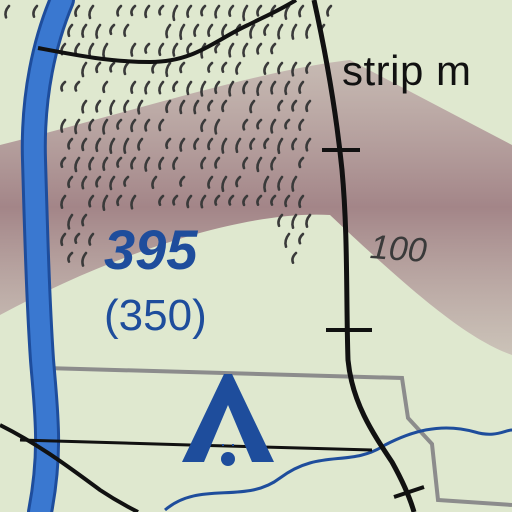 The height and width of the screenshot is (512, 512). Describe the element at coordinates (69, 467) in the screenshot. I see `road-south` at that location.